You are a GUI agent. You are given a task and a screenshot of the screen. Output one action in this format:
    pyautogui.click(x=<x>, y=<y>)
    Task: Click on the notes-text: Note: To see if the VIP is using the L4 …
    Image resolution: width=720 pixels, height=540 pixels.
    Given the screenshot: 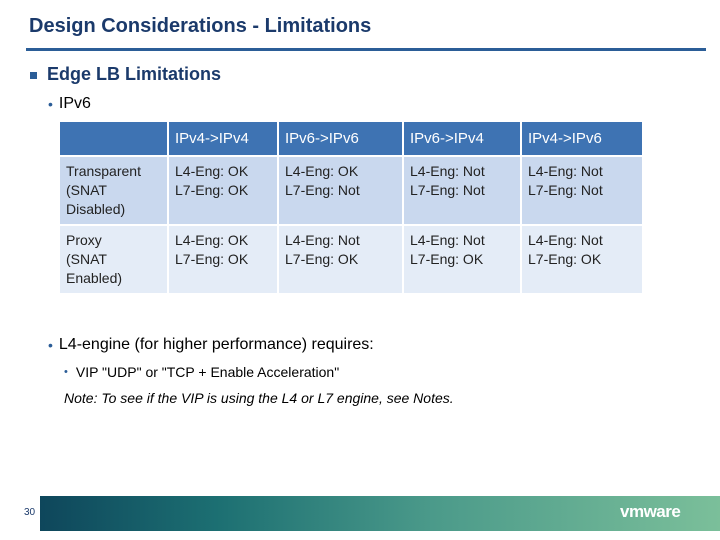 What is the action you would take?
    pyautogui.click(x=259, y=398)
    